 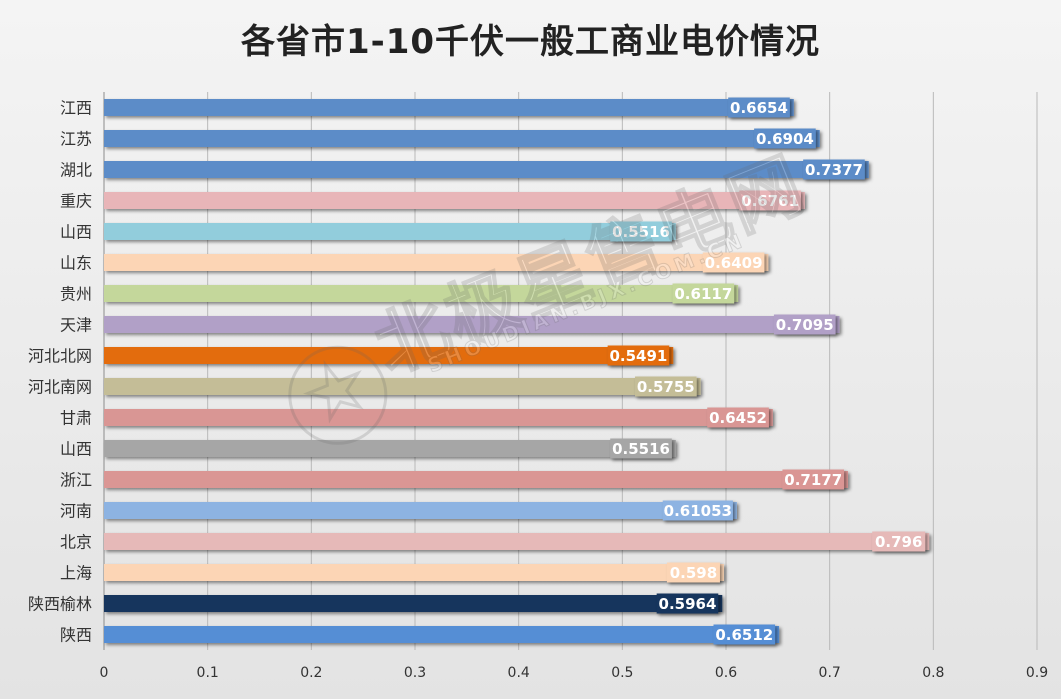 What do you see at coordinates (76, 480) in the screenshot?
I see `category-label: 浙江` at bounding box center [76, 480].